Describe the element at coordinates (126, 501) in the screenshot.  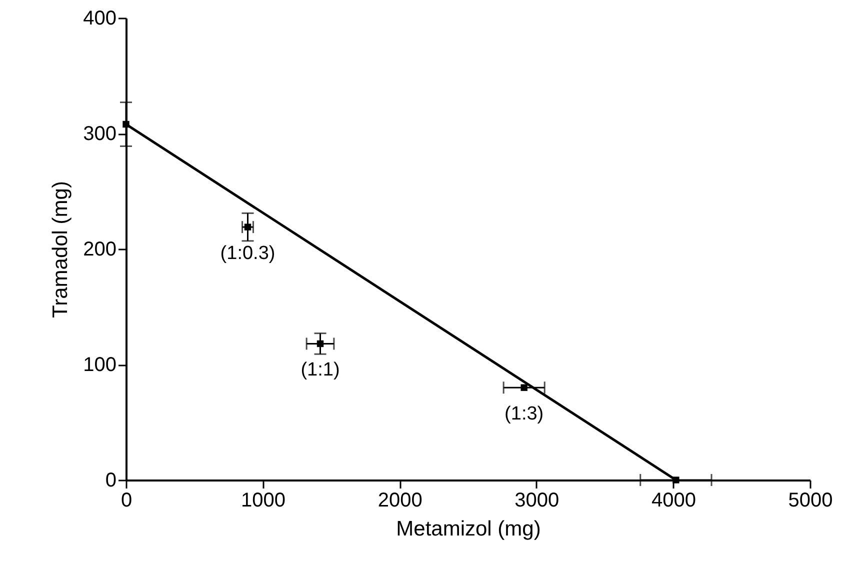
I see `x-tick-label: 0` at that location.